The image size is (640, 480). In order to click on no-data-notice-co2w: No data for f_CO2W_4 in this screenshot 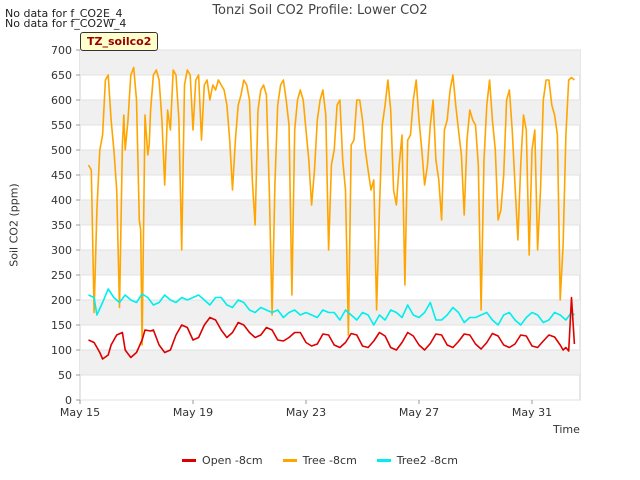, I will do `click(66, 23)`.